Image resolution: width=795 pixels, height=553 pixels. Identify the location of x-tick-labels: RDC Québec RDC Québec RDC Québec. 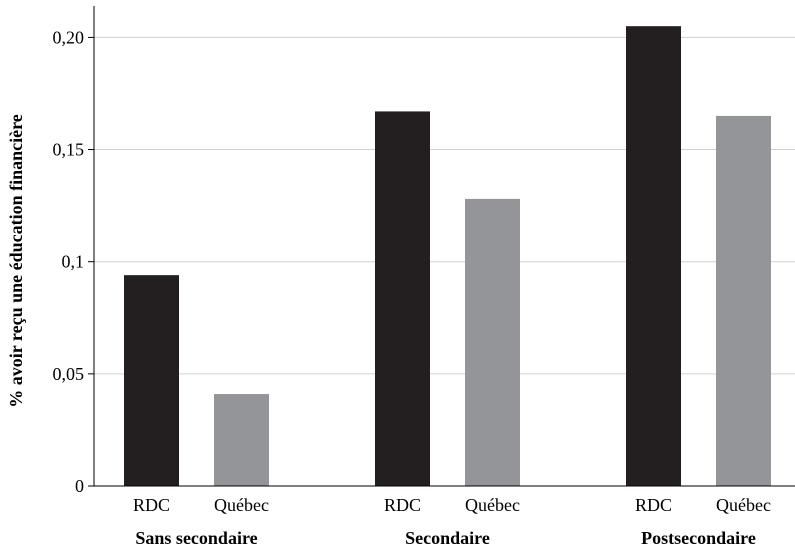
(452, 505).